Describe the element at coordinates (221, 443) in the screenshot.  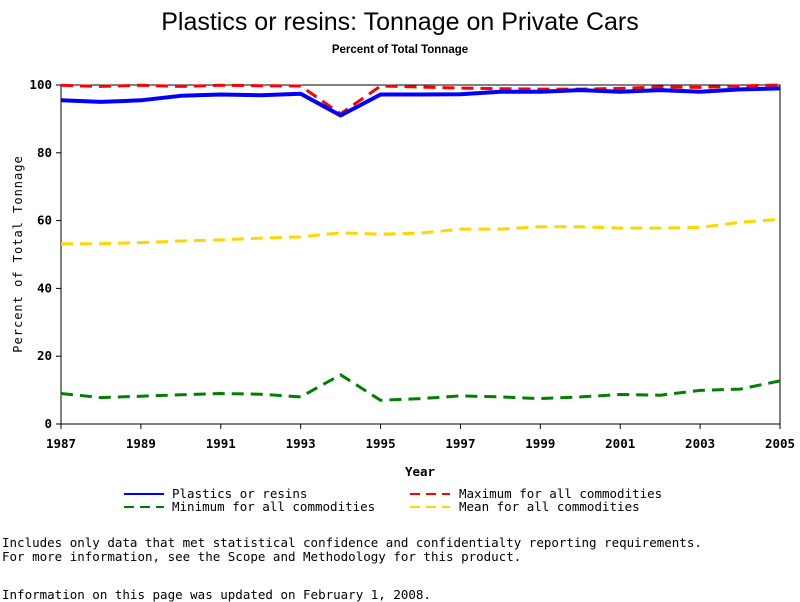
I see `x-tick-label: 1991` at that location.